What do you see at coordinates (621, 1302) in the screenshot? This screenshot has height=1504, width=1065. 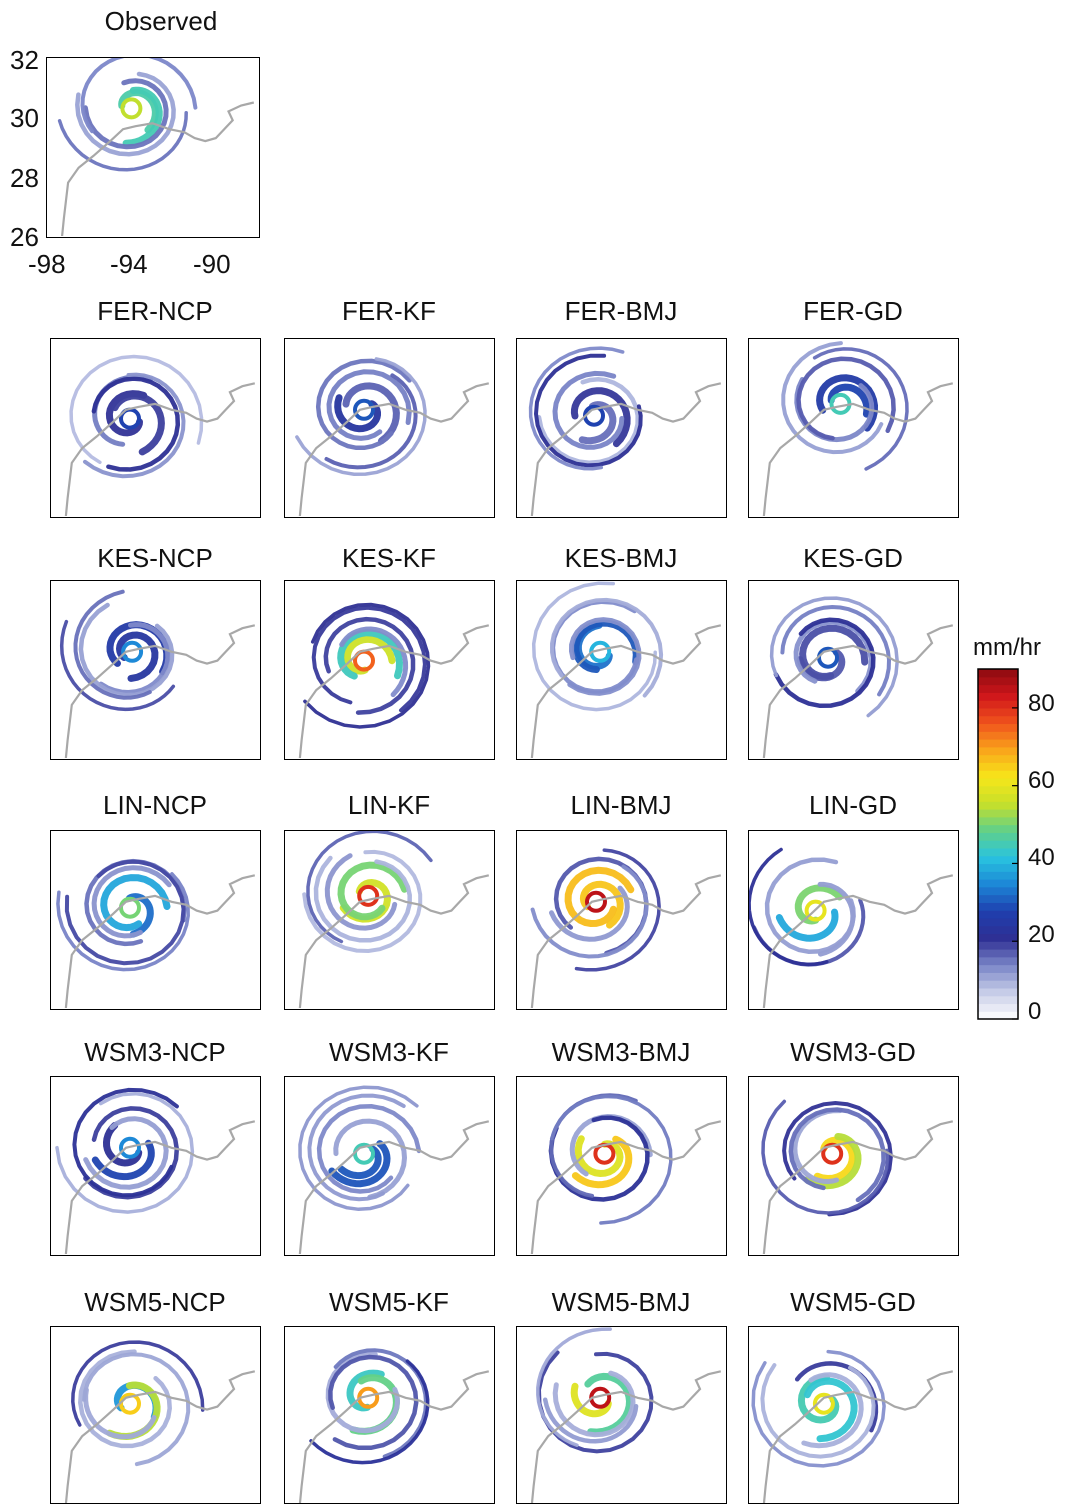 I see `panel-title: WSM5-BMJ` at bounding box center [621, 1302].